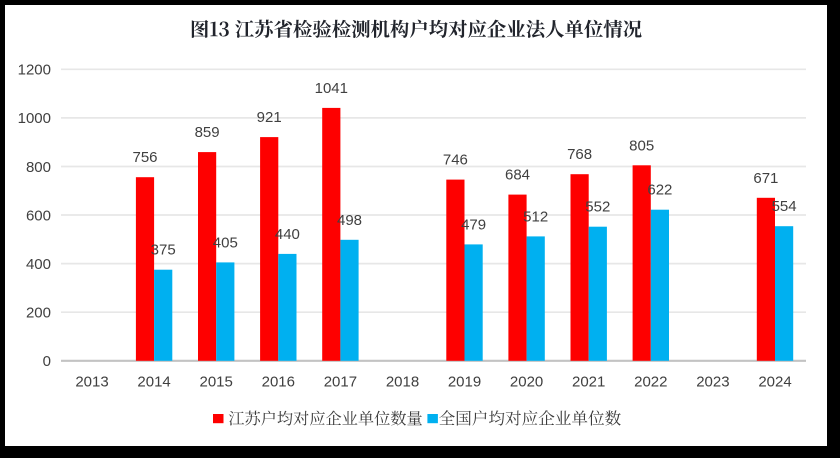  Describe the element at coordinates (535, 216) in the screenshot. I see `svg-text: 512` at that location.